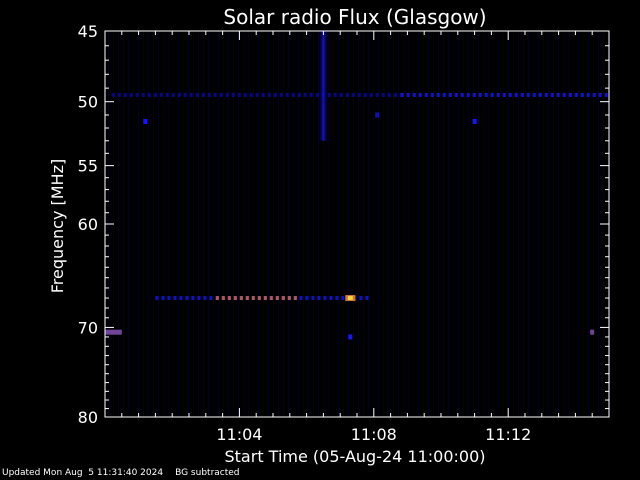 The width and height of the screenshot is (640, 480). Describe the element at coordinates (323, 86) in the screenshot. I see `signal-column-core` at that location.